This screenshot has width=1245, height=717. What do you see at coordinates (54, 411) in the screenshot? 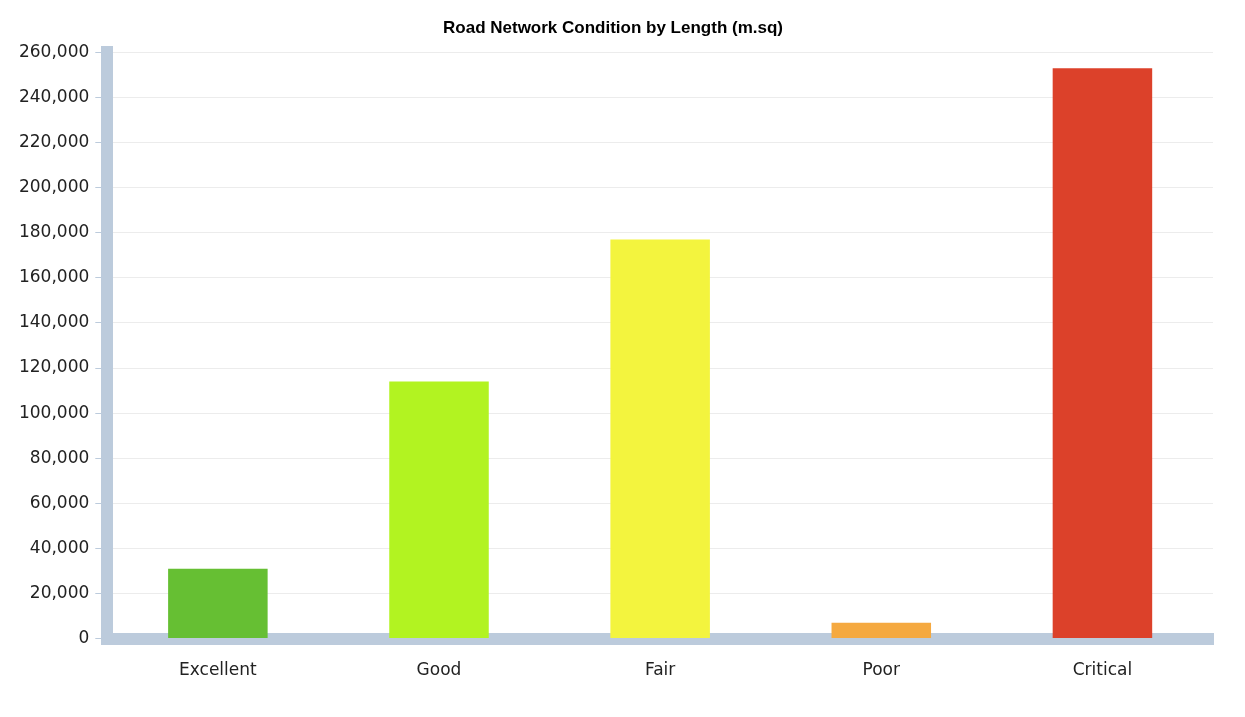
I see `y-tick-label: 100,000` at bounding box center [54, 411].